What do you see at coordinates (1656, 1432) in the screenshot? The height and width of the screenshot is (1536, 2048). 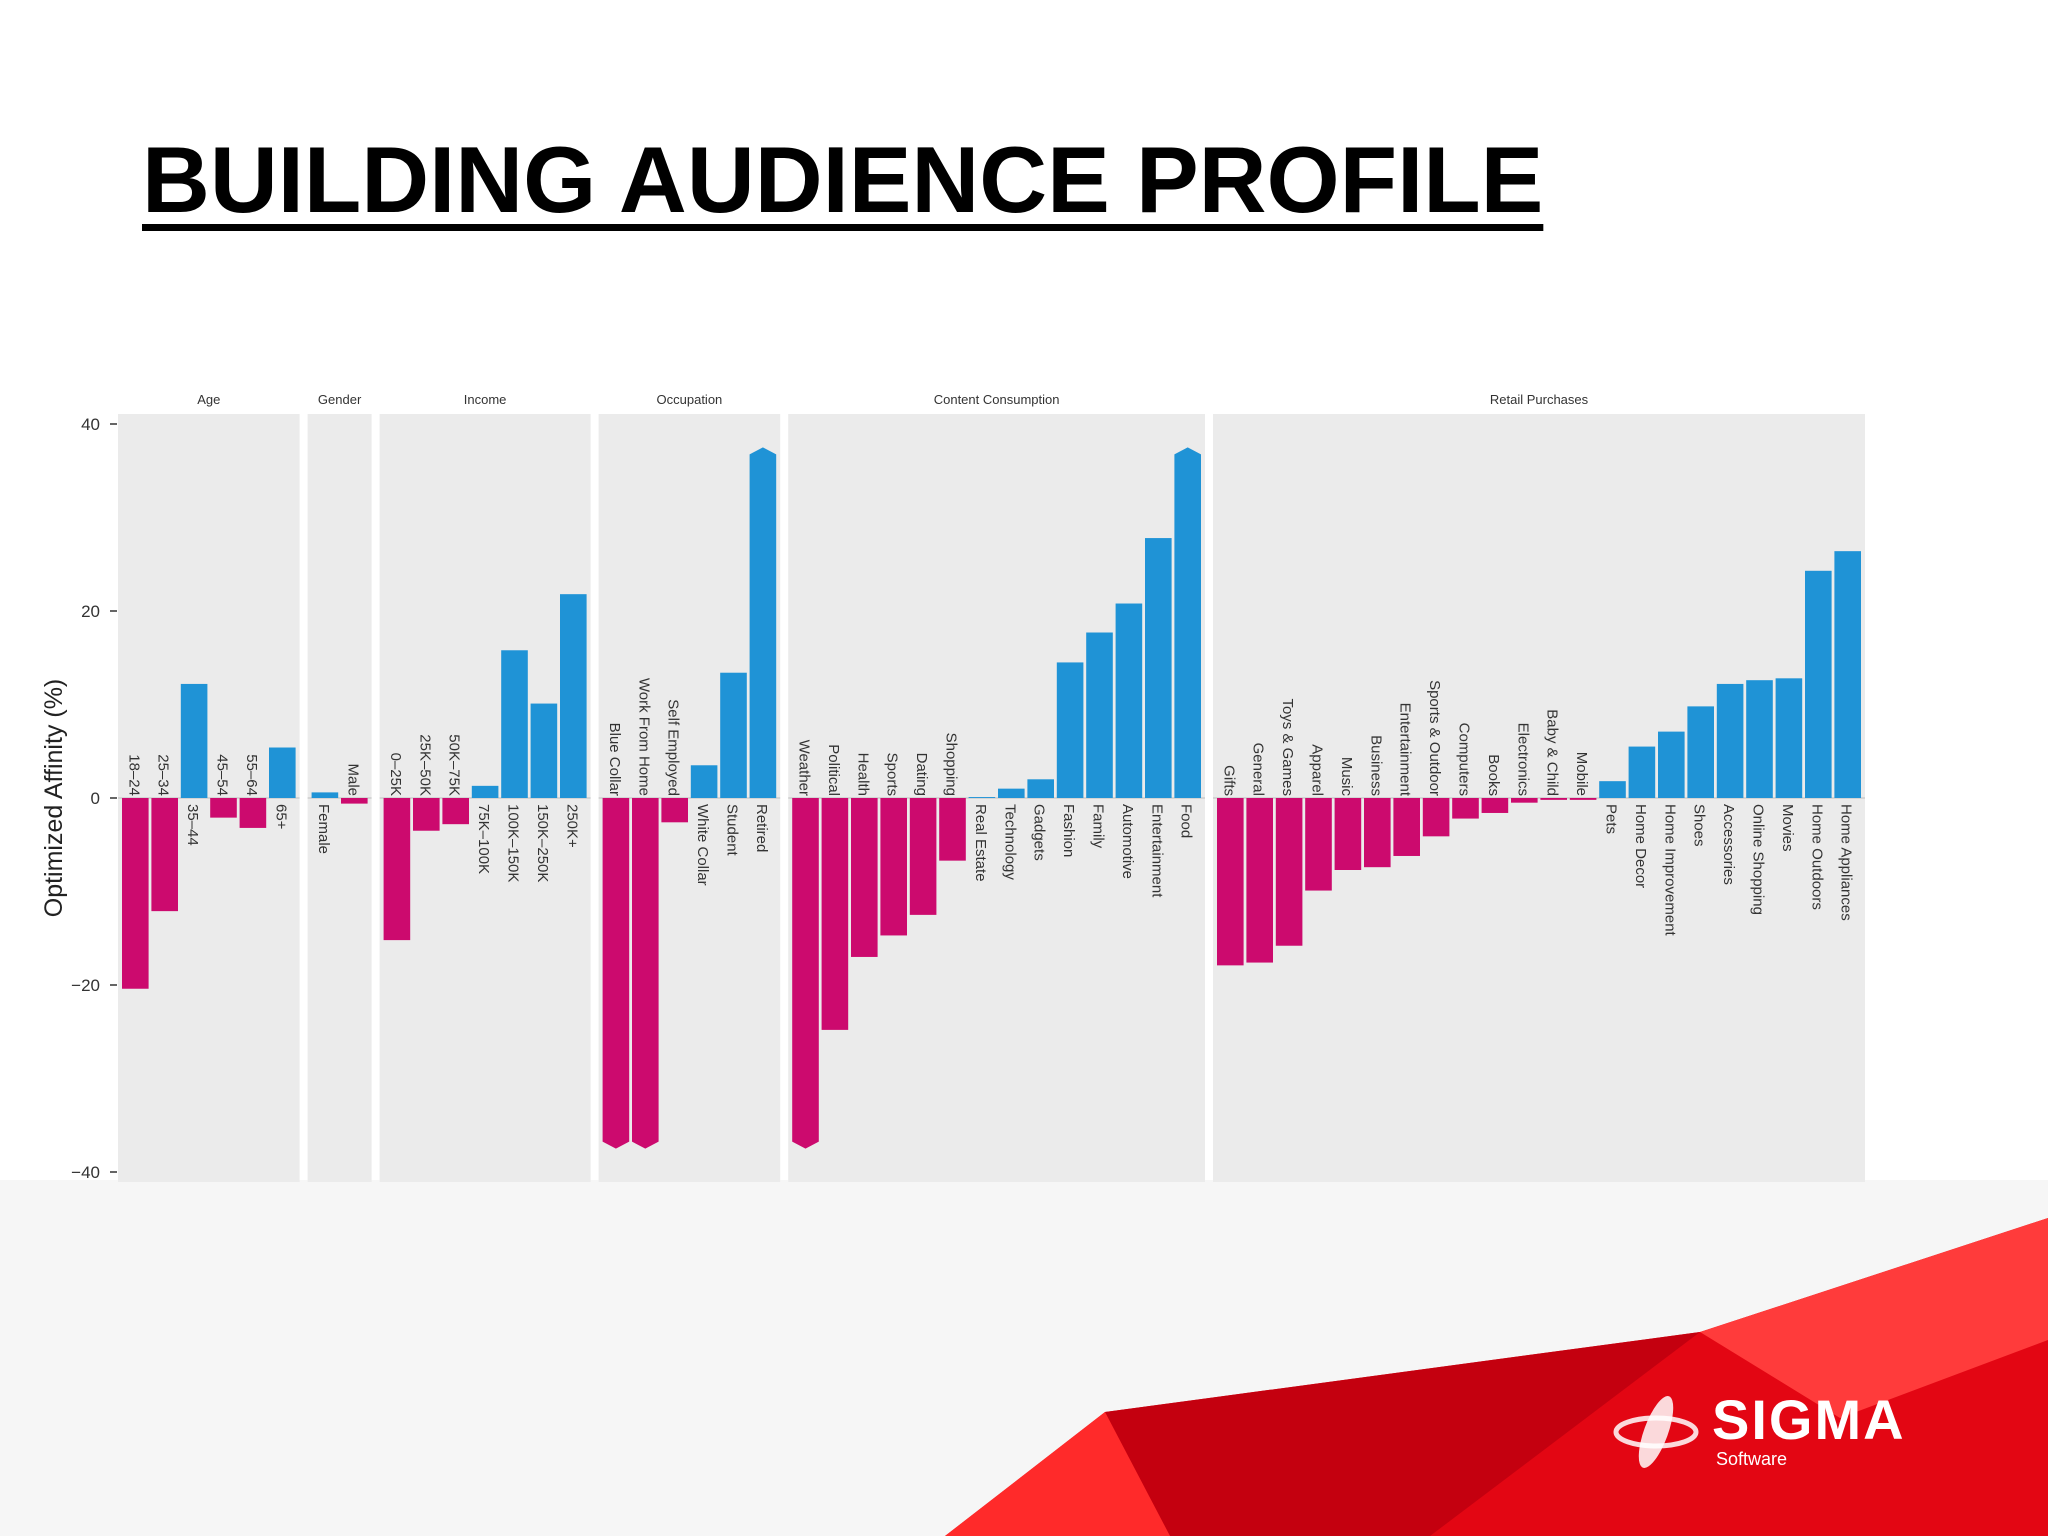 I see `sigma-logo-mark-icon` at bounding box center [1656, 1432].